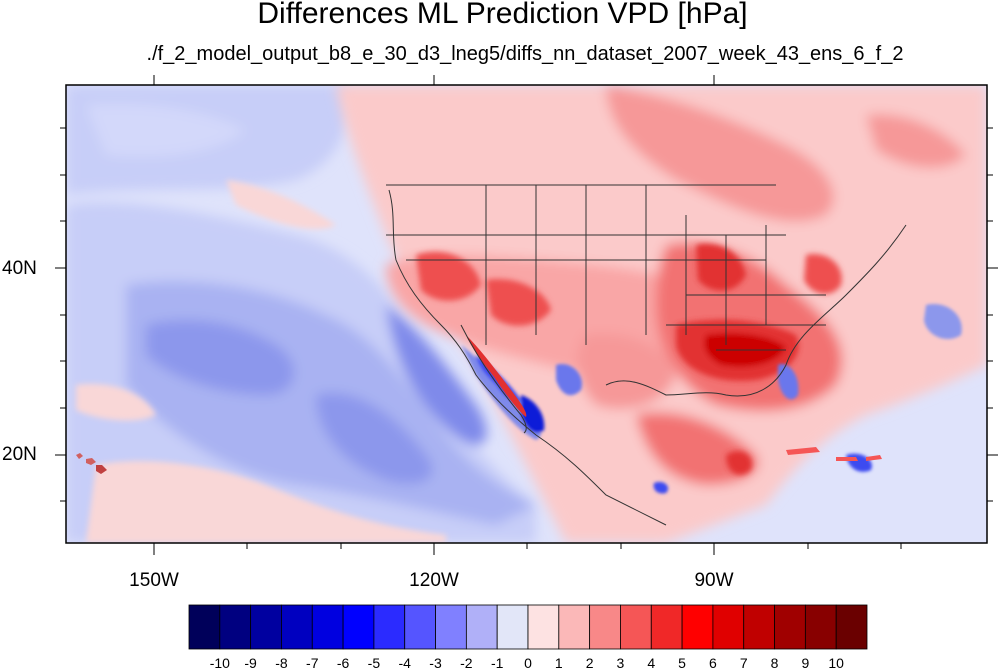 The width and height of the screenshot is (1005, 672). I want to click on lon-label-120w: 120W, so click(434, 580).